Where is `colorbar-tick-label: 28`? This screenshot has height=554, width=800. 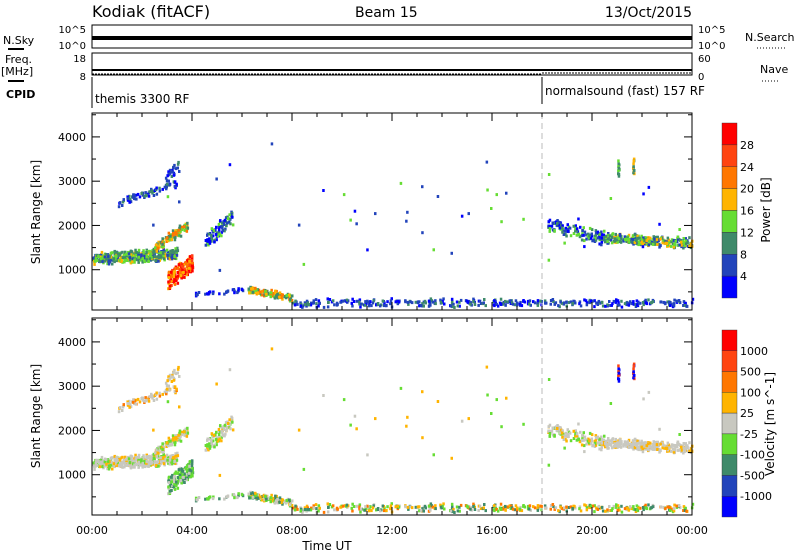 colorbar-tick-label: 28 is located at coordinates (747, 145).